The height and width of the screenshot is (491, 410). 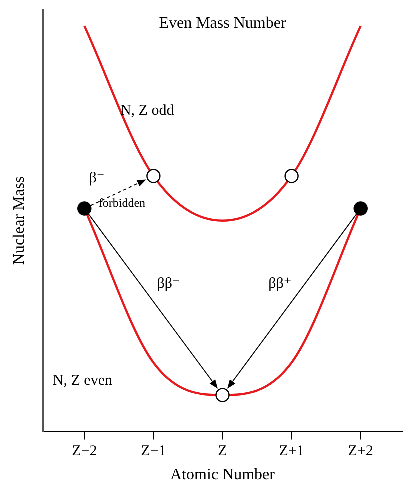 What do you see at coordinates (223, 23) in the screenshot?
I see `chart-title: Even Mass Number` at bounding box center [223, 23].